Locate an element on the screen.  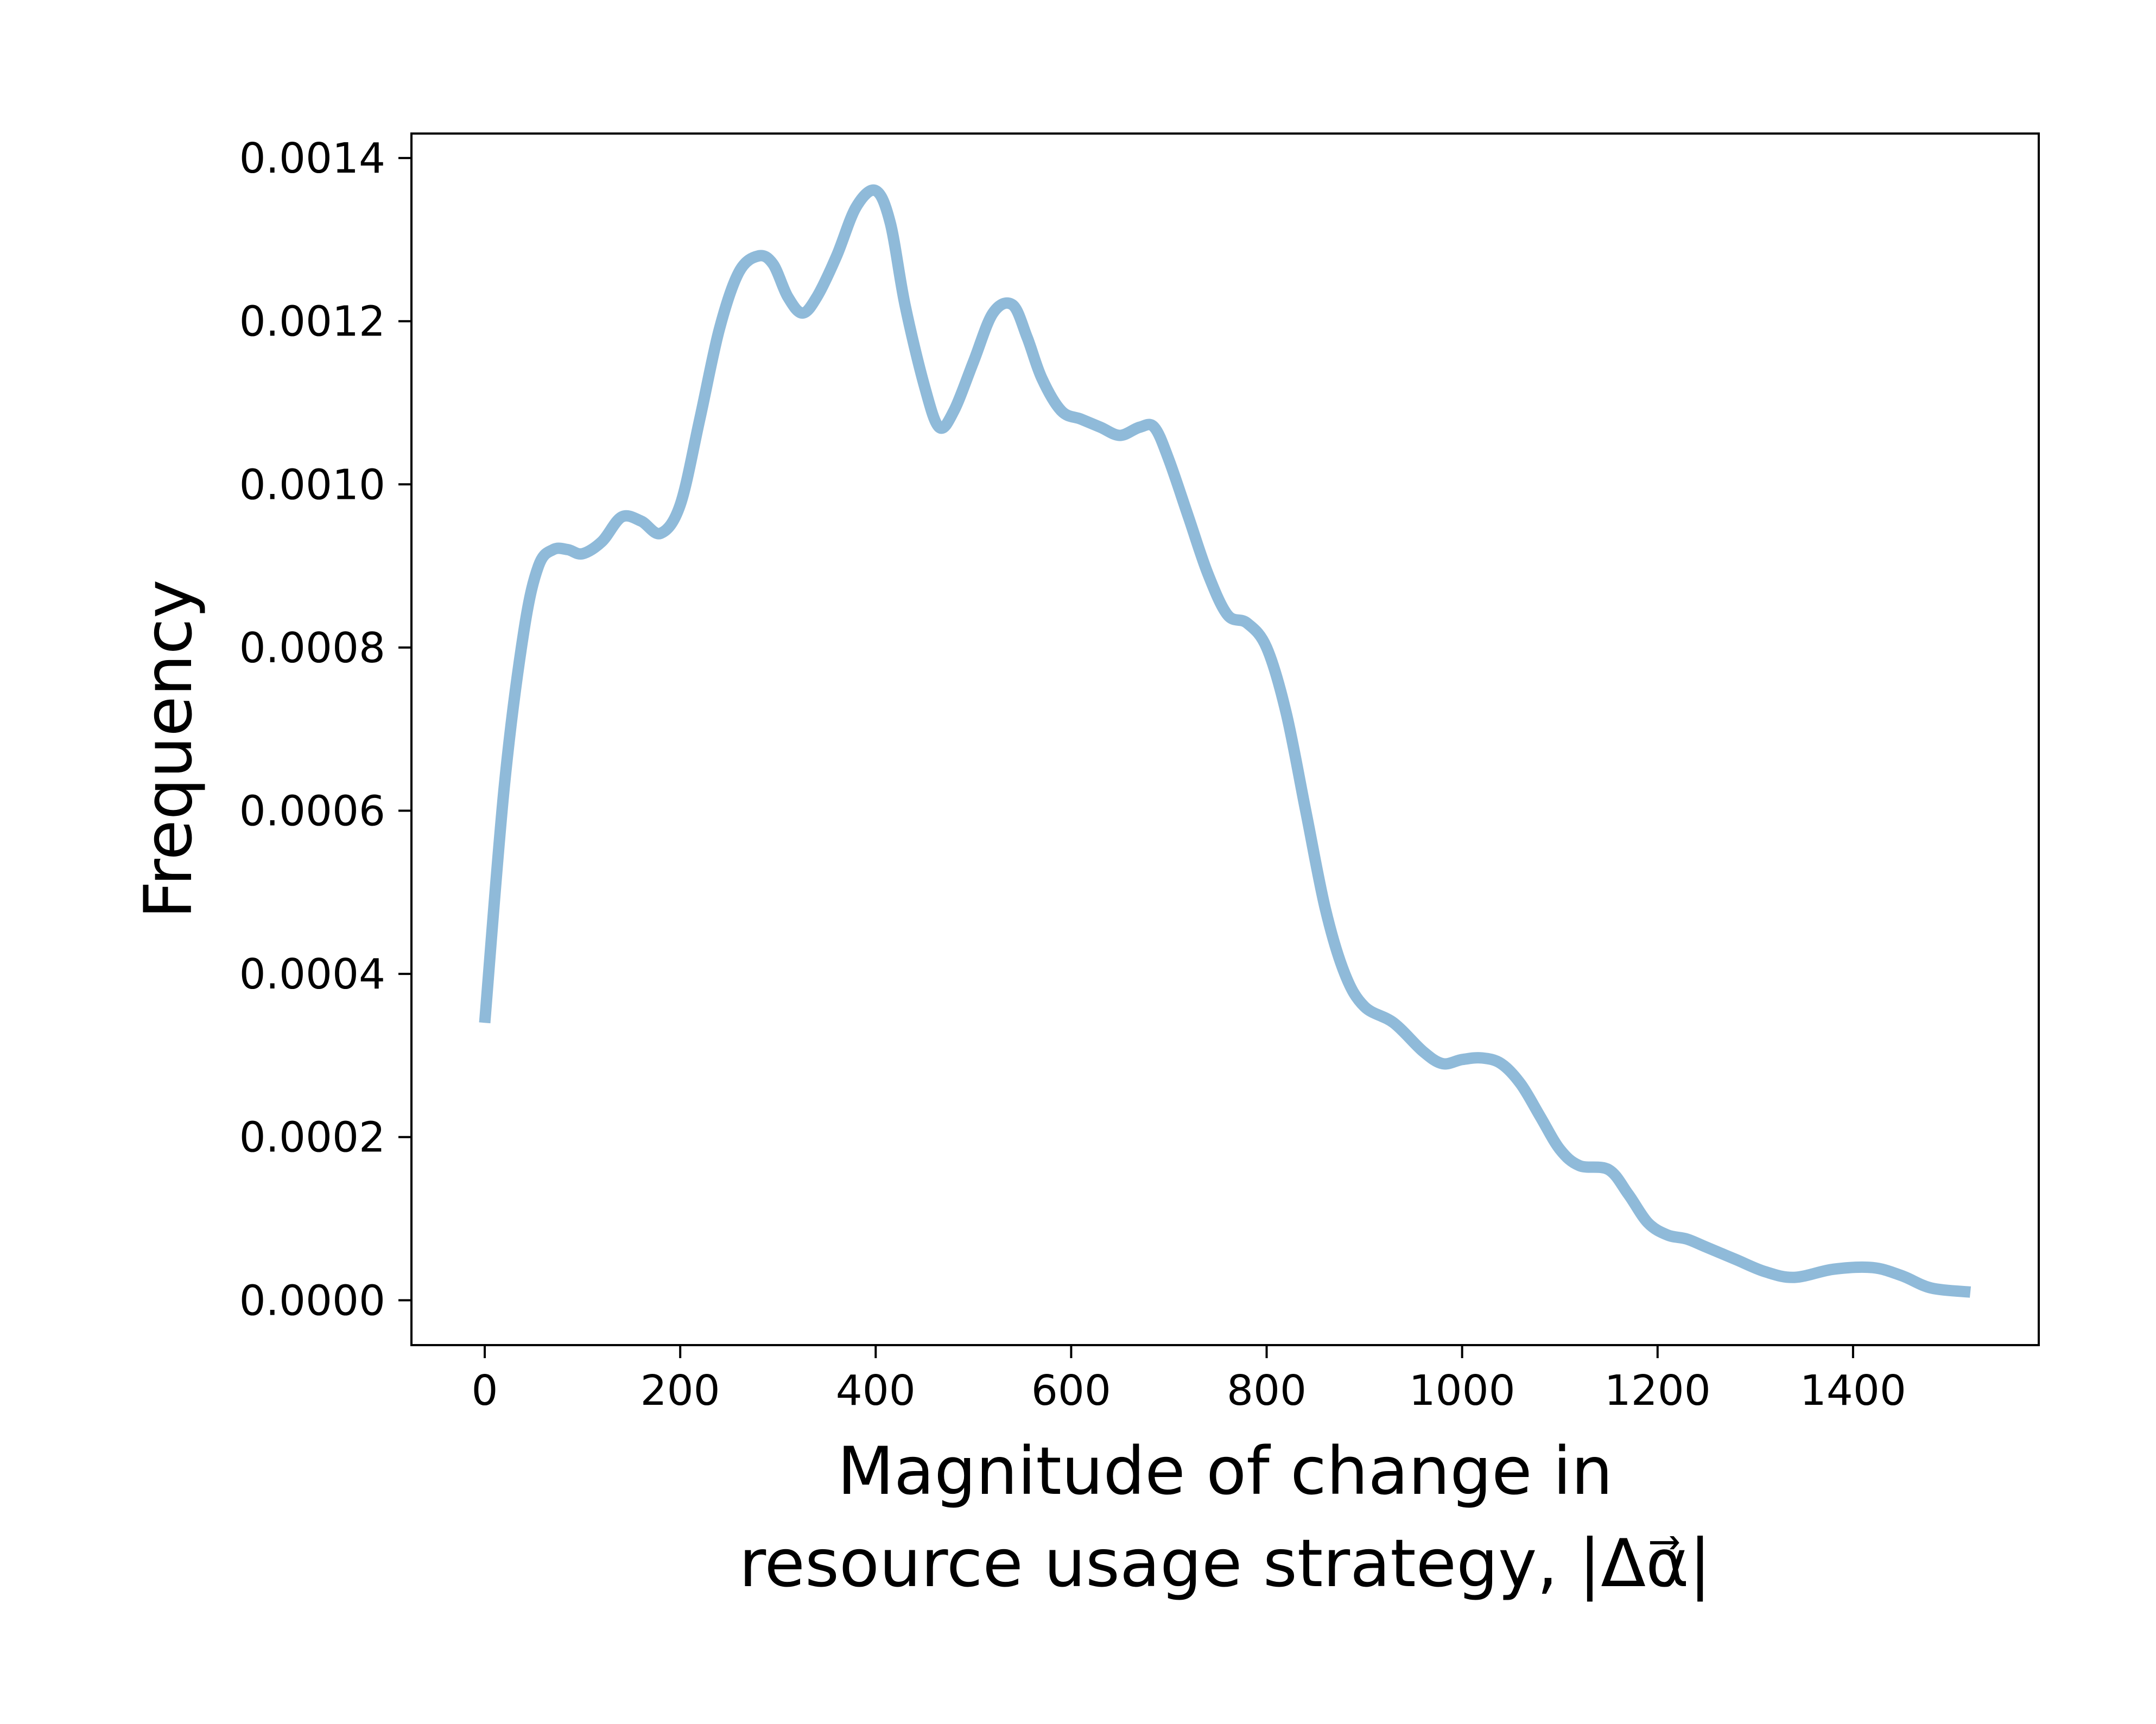
x-tick-label: 0 is located at coordinates (485, 1391).